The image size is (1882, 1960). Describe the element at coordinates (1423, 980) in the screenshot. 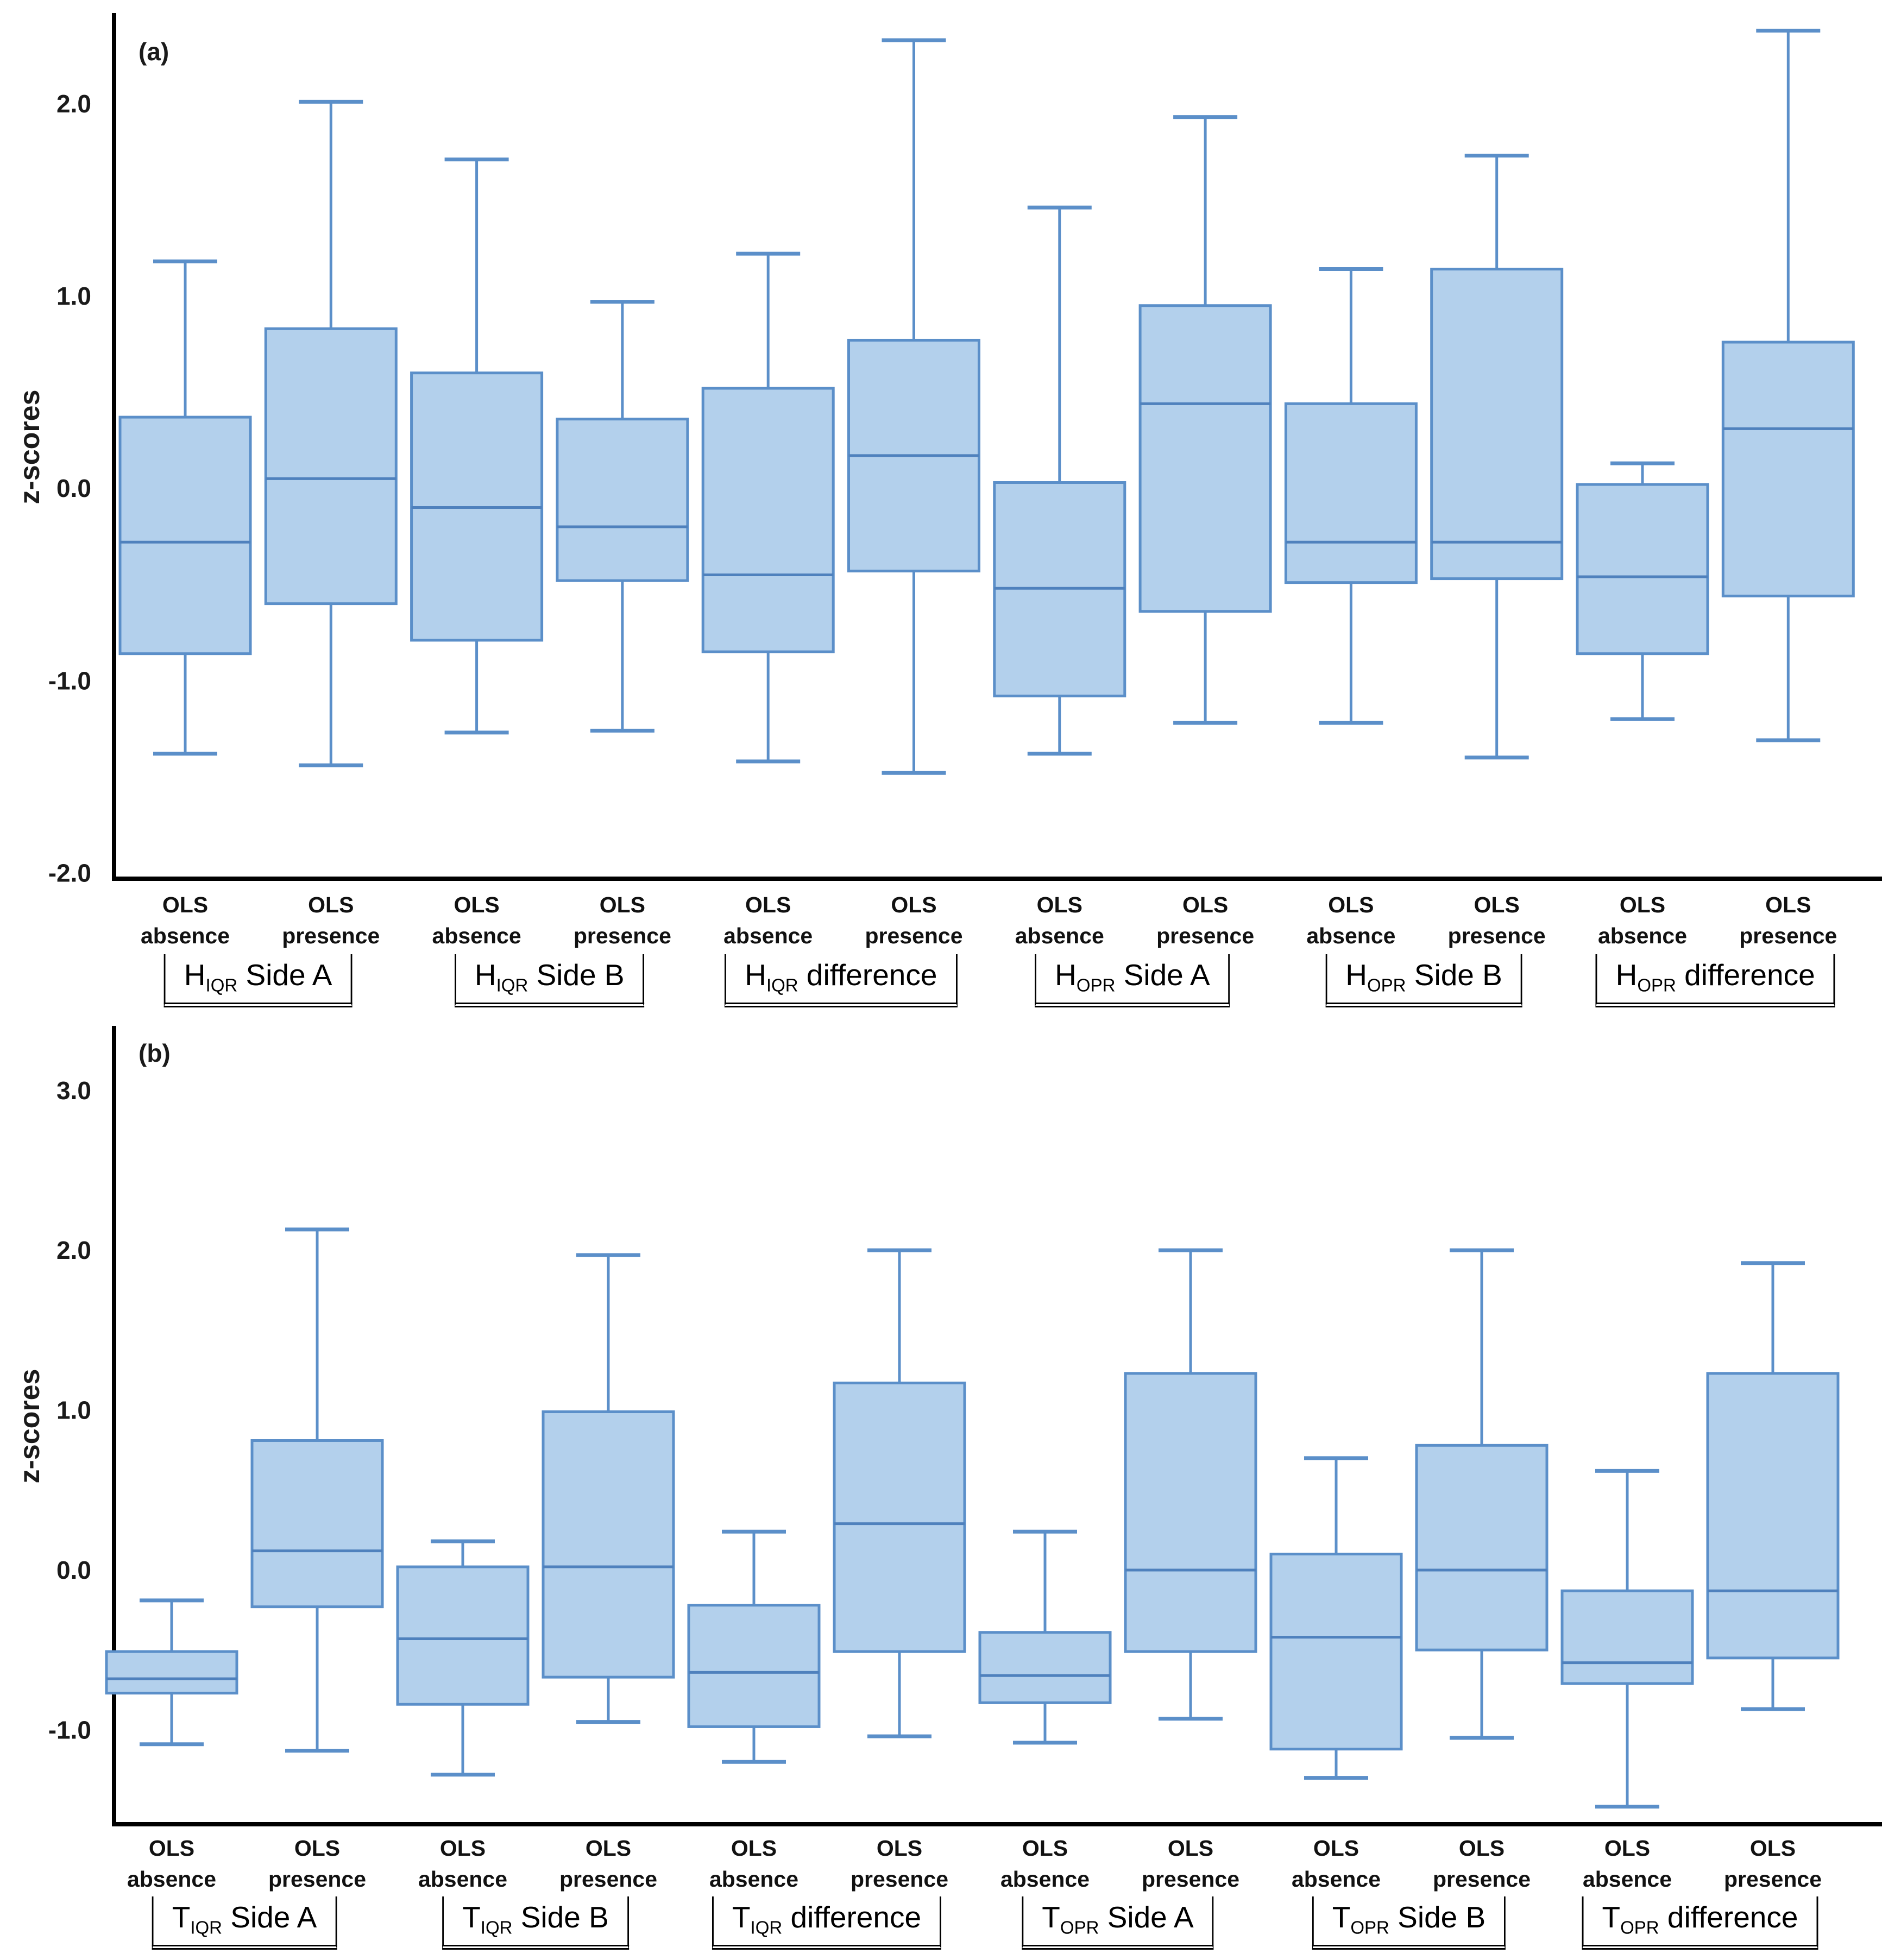

I see `group-label-box: HOPR Side B` at that location.